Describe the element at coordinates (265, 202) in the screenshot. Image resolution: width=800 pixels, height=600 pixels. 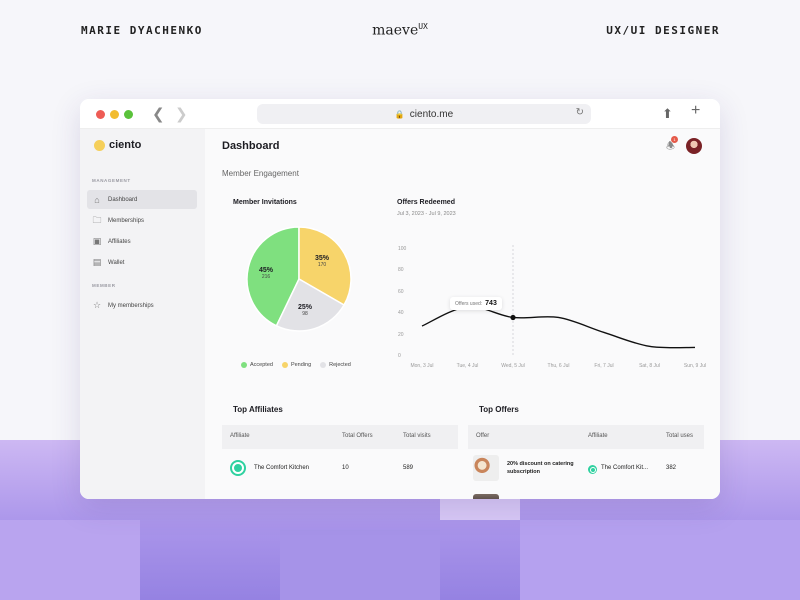
I see `invitations-title: Member Invitations` at that location.